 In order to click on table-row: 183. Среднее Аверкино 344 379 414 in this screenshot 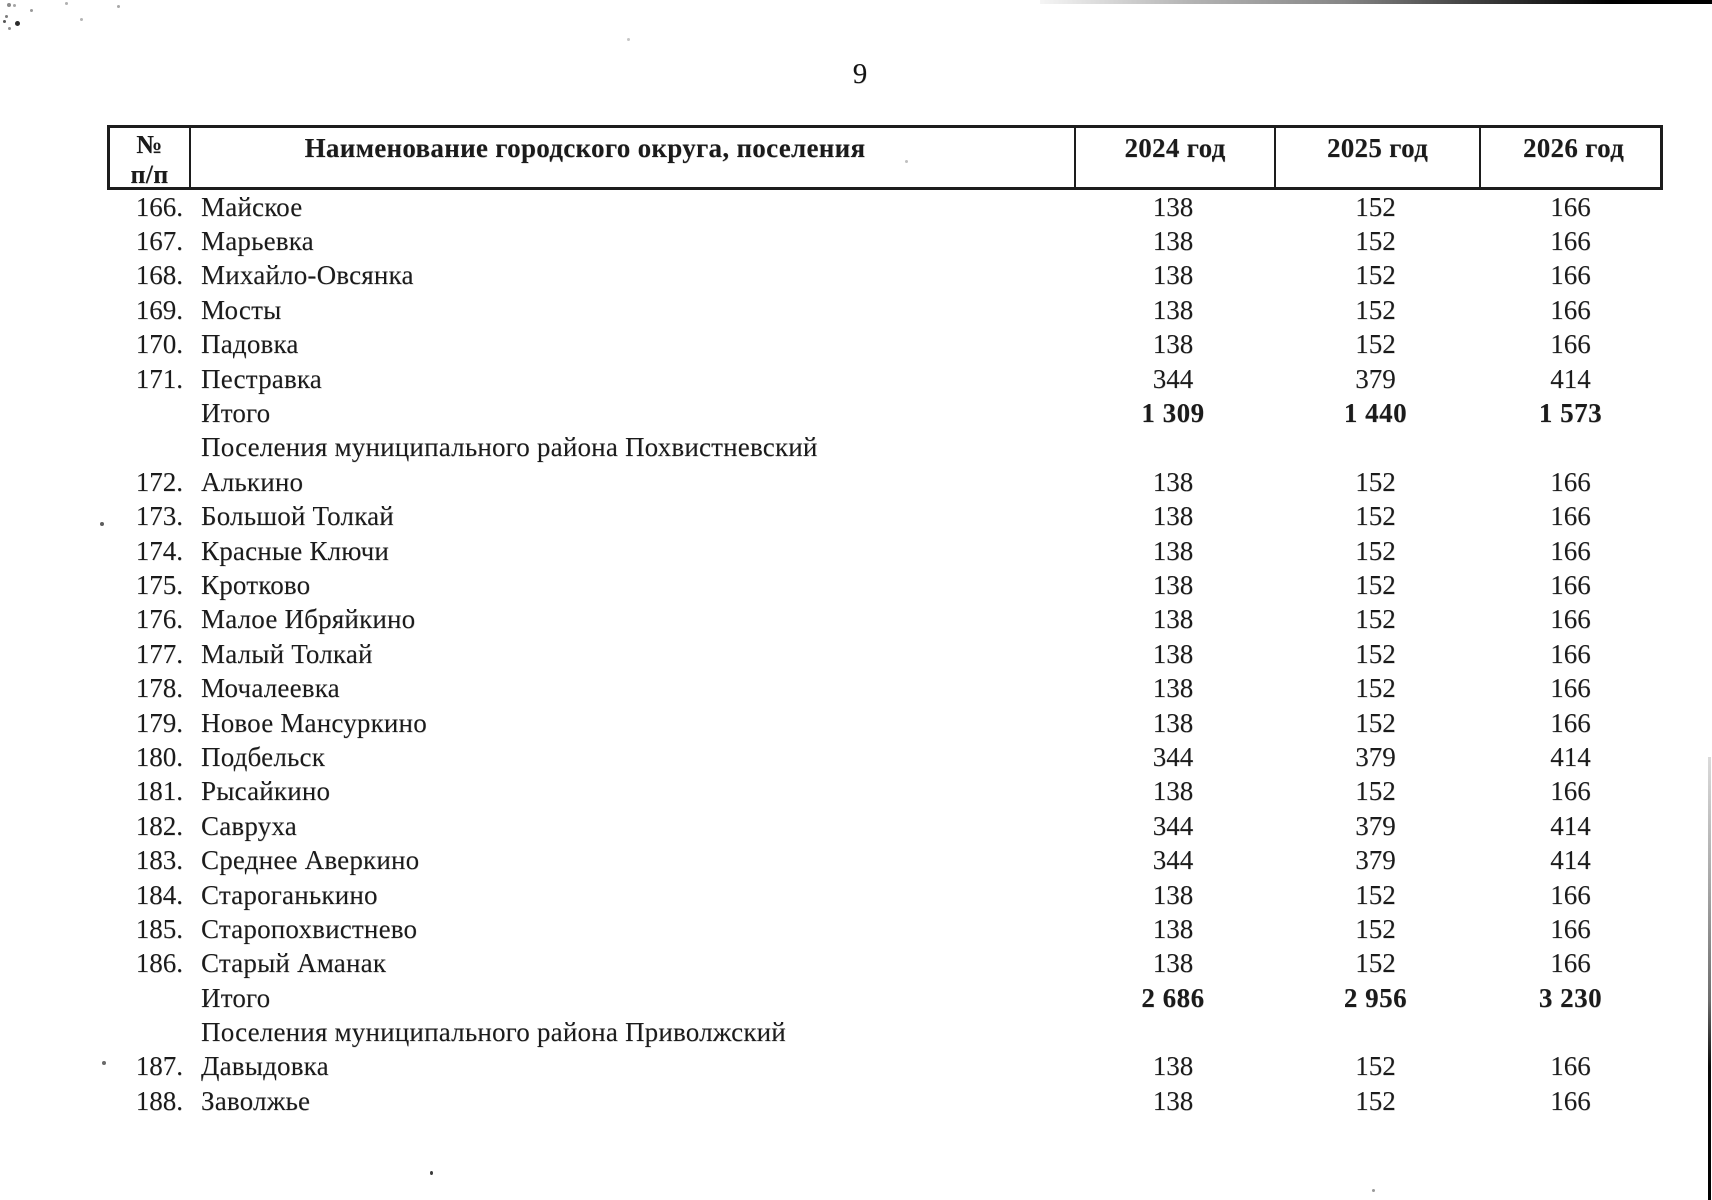, I will do `click(885, 860)`.